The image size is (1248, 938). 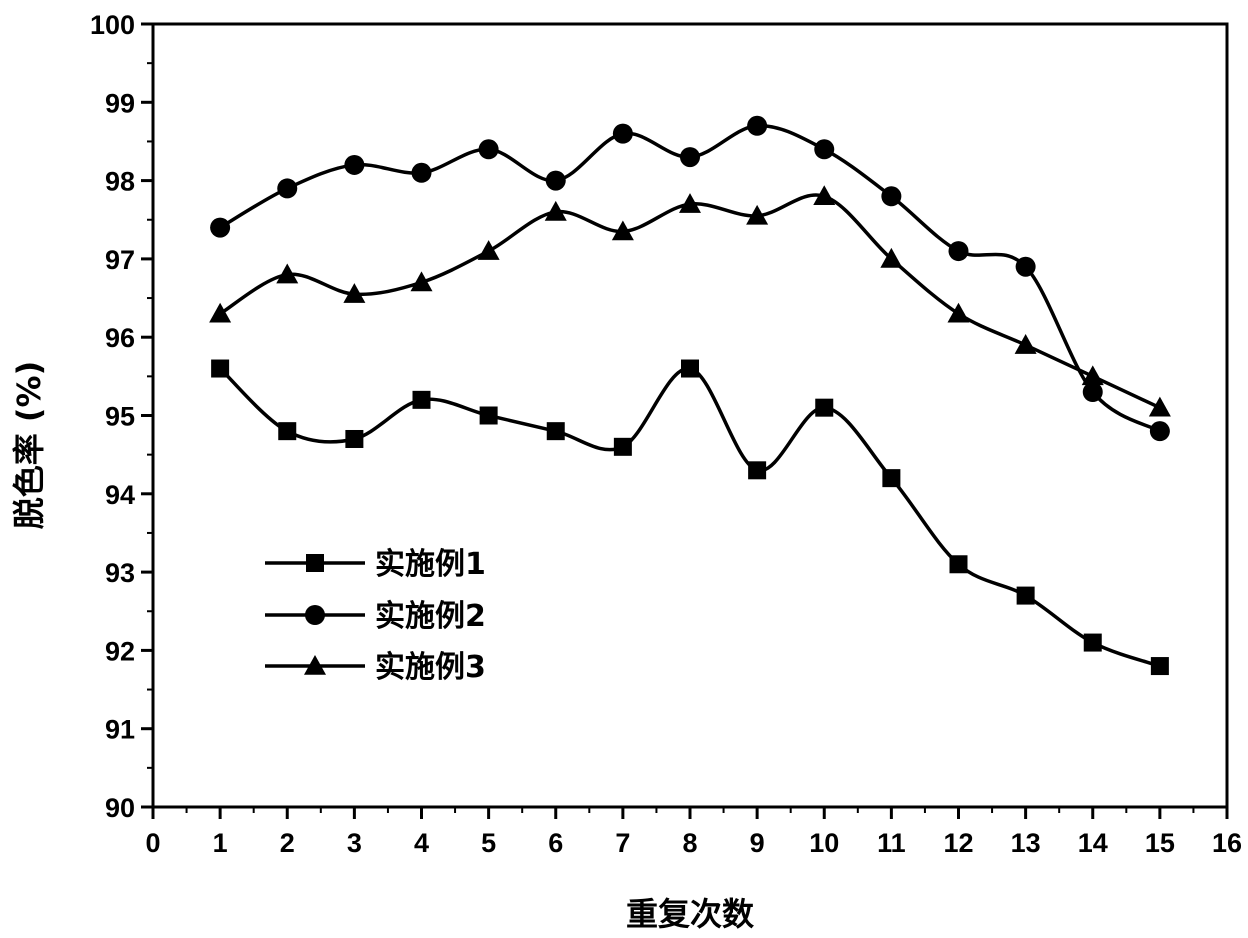 I want to click on x-tick-label: 4, so click(x=421, y=843).